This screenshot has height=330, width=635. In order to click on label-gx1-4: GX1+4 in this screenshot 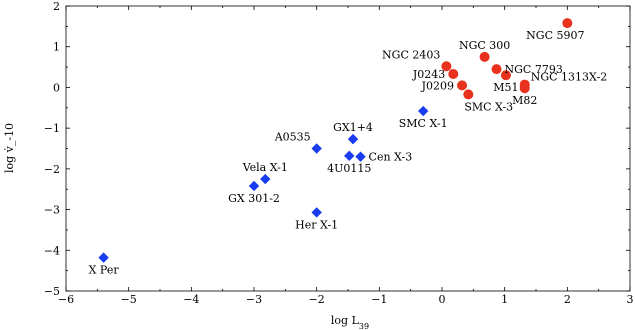, I will do `click(353, 127)`.